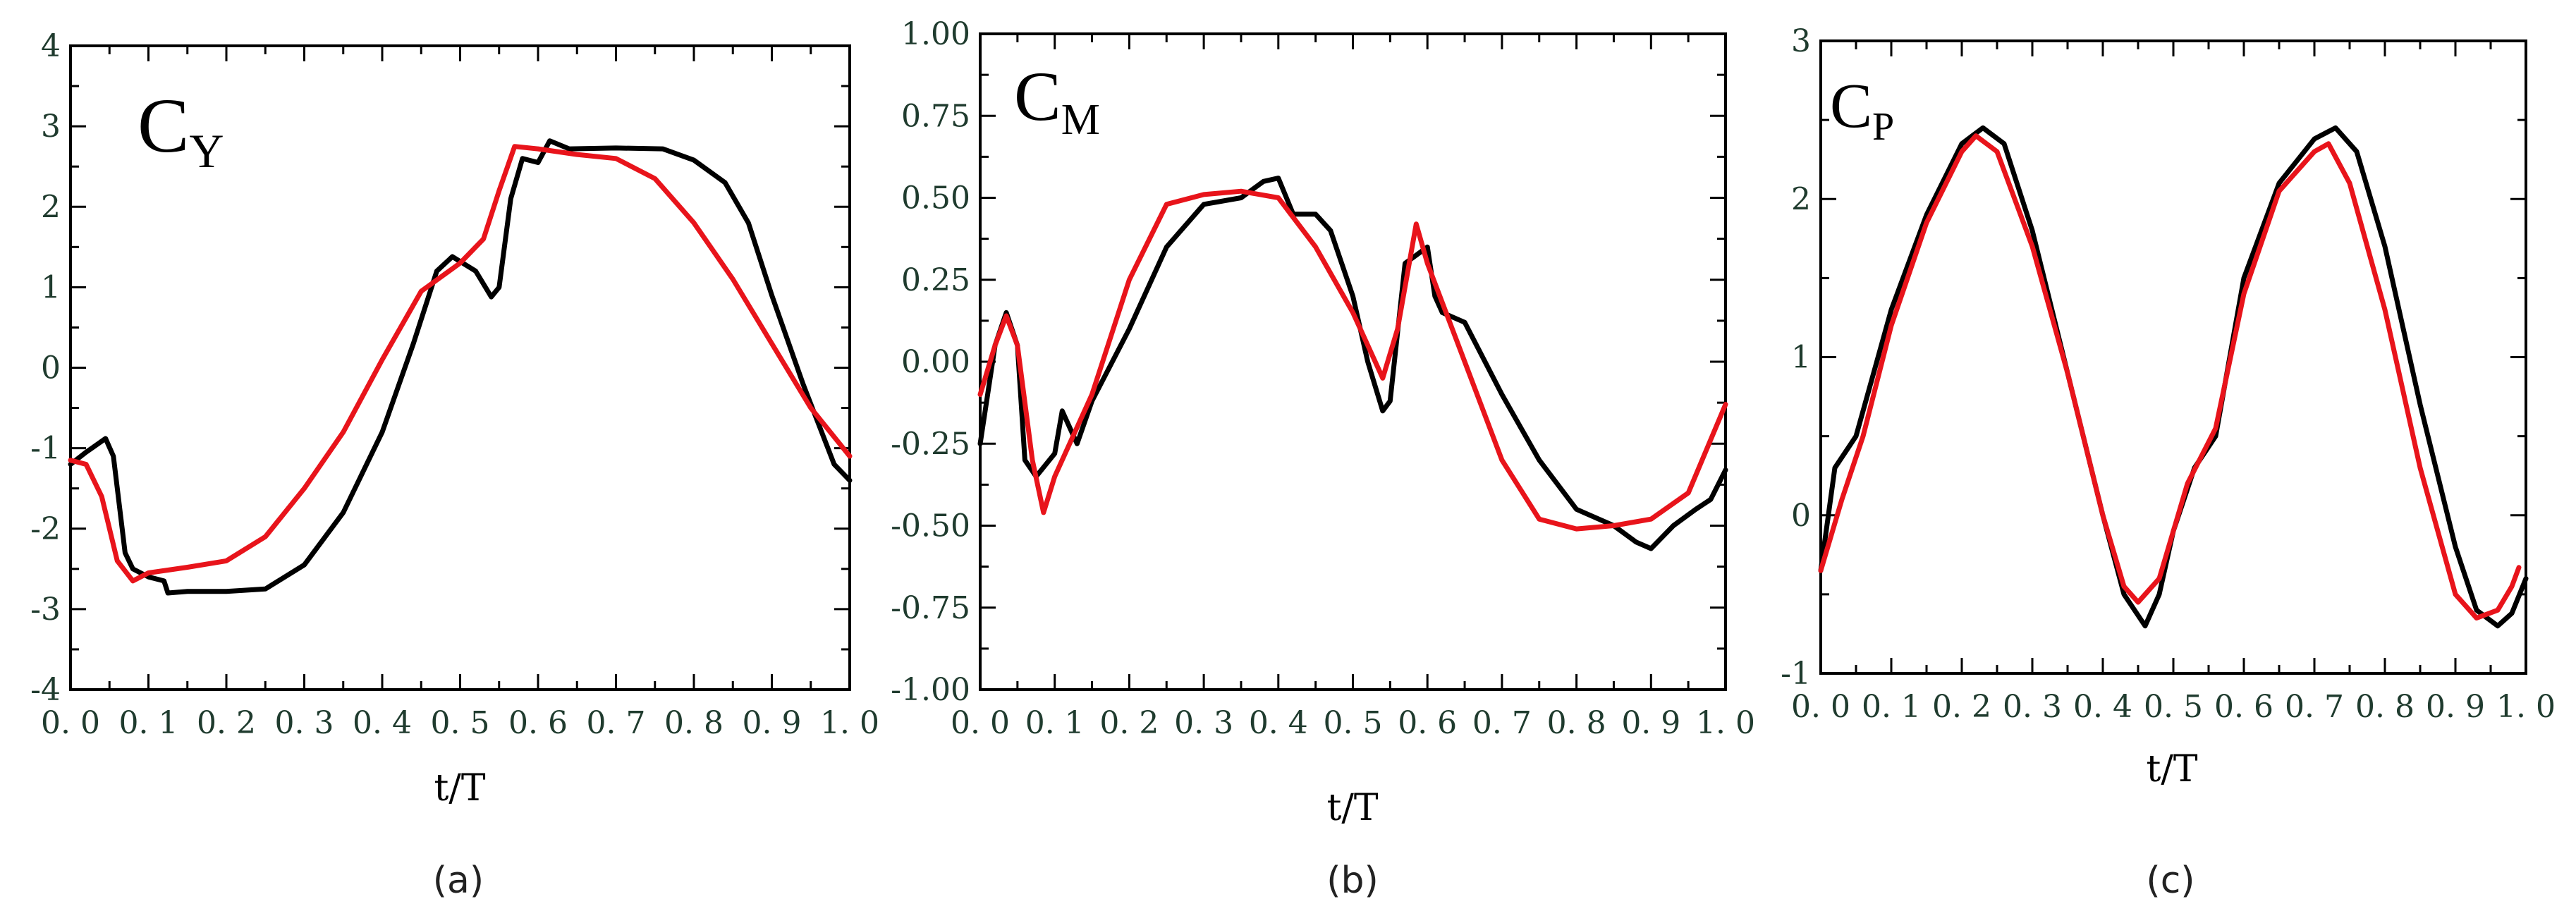 This screenshot has height=911, width=2576. What do you see at coordinates (935, 280) in the screenshot?
I see `y-tick-label: 0.25` at bounding box center [935, 280].